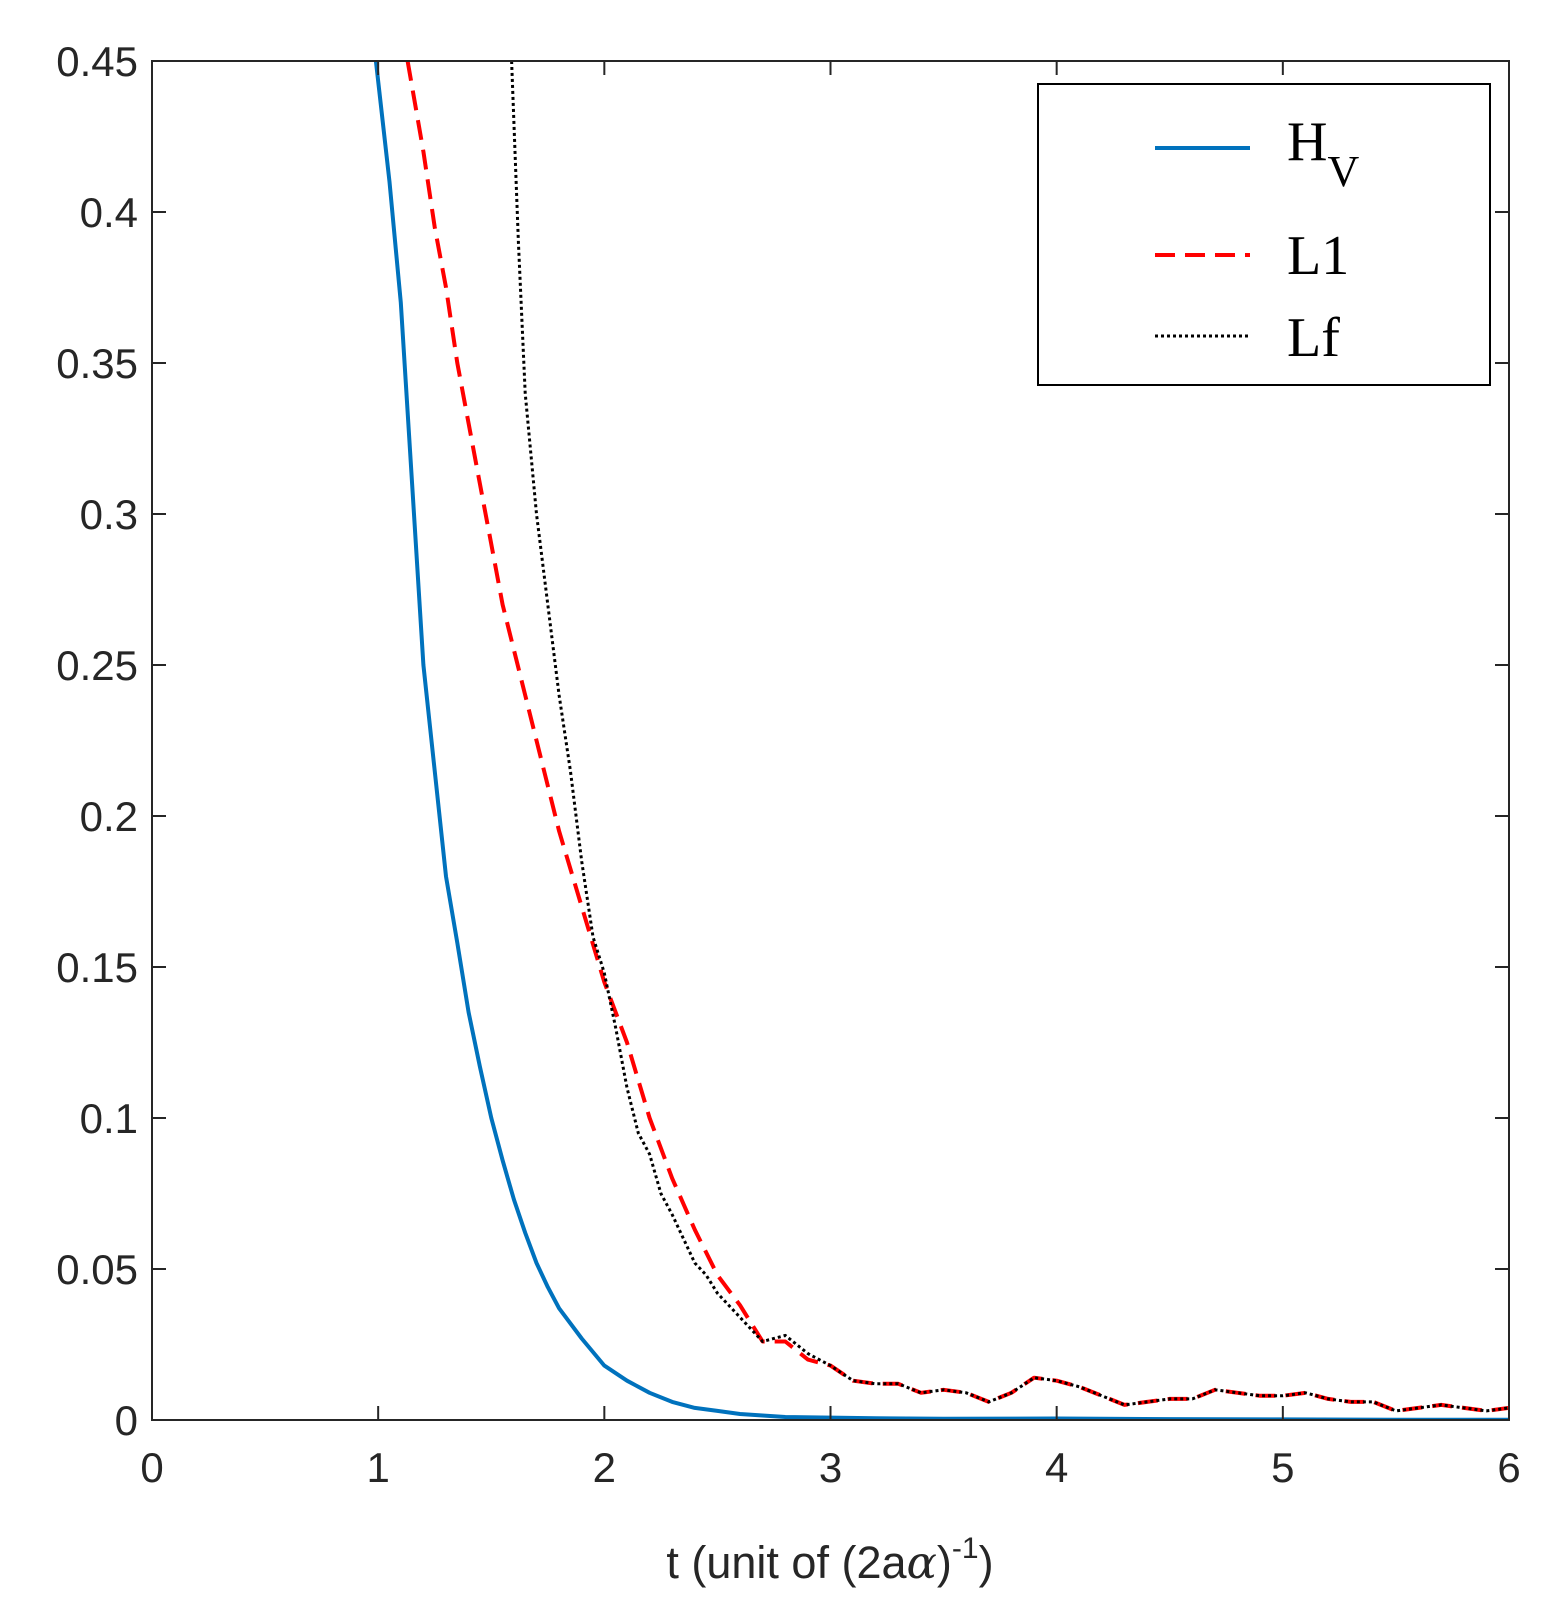 The image size is (1551, 1614). Describe the element at coordinates (97, 967) in the screenshot. I see `y-tick-label: 0.15` at that location.